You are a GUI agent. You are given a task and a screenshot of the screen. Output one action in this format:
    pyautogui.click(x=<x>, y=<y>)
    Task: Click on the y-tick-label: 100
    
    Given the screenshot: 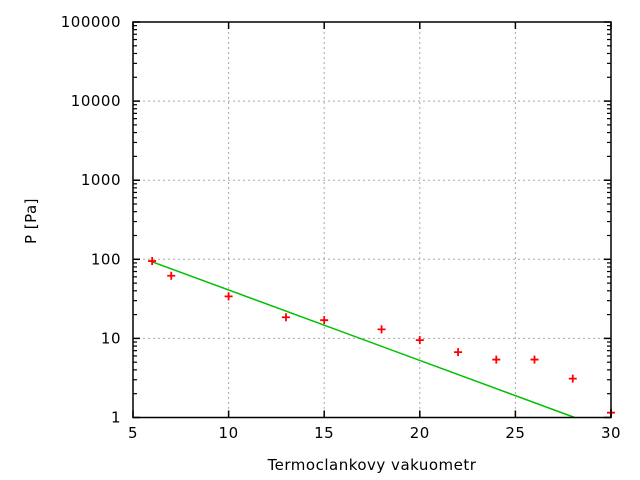 What is the action you would take?
    pyautogui.click(x=106, y=259)
    